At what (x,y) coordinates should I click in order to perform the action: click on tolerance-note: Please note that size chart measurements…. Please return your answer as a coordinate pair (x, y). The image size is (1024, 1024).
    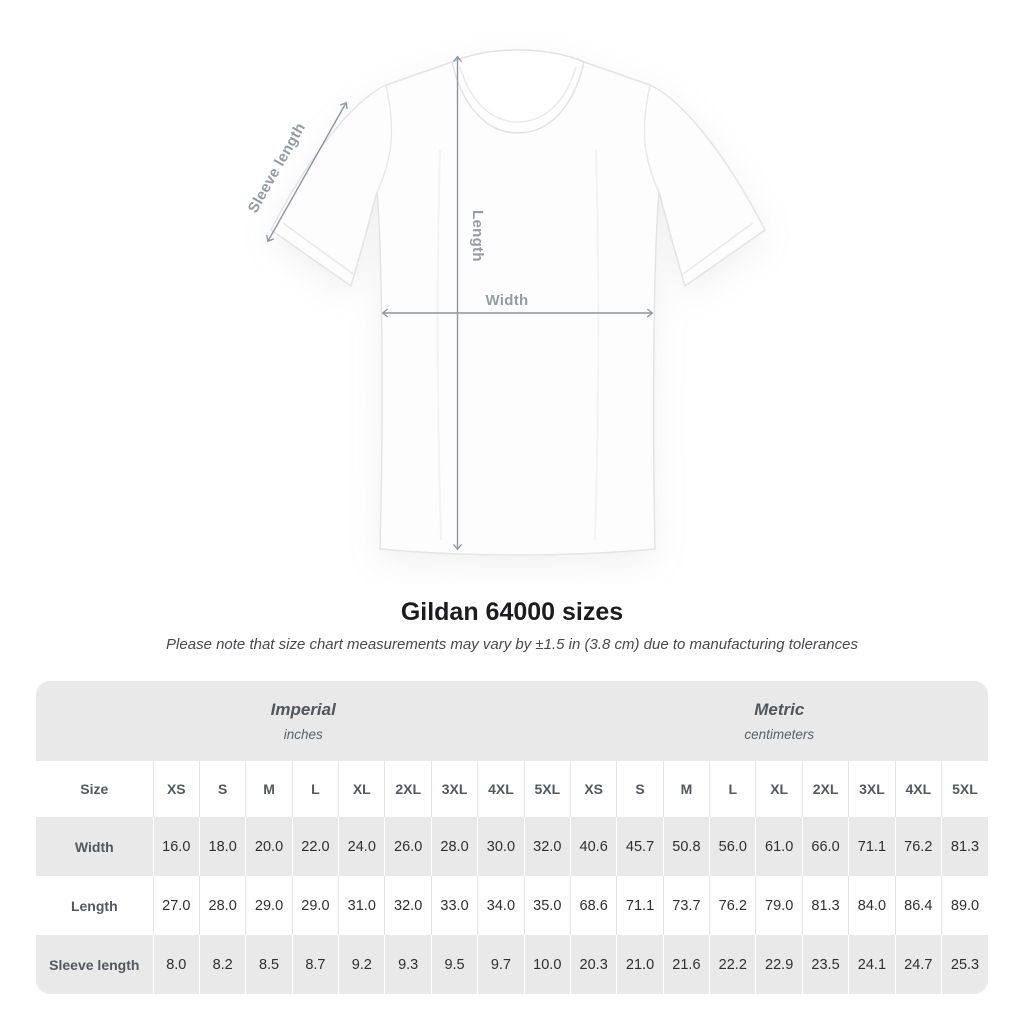
    Looking at the image, I should click on (512, 644).